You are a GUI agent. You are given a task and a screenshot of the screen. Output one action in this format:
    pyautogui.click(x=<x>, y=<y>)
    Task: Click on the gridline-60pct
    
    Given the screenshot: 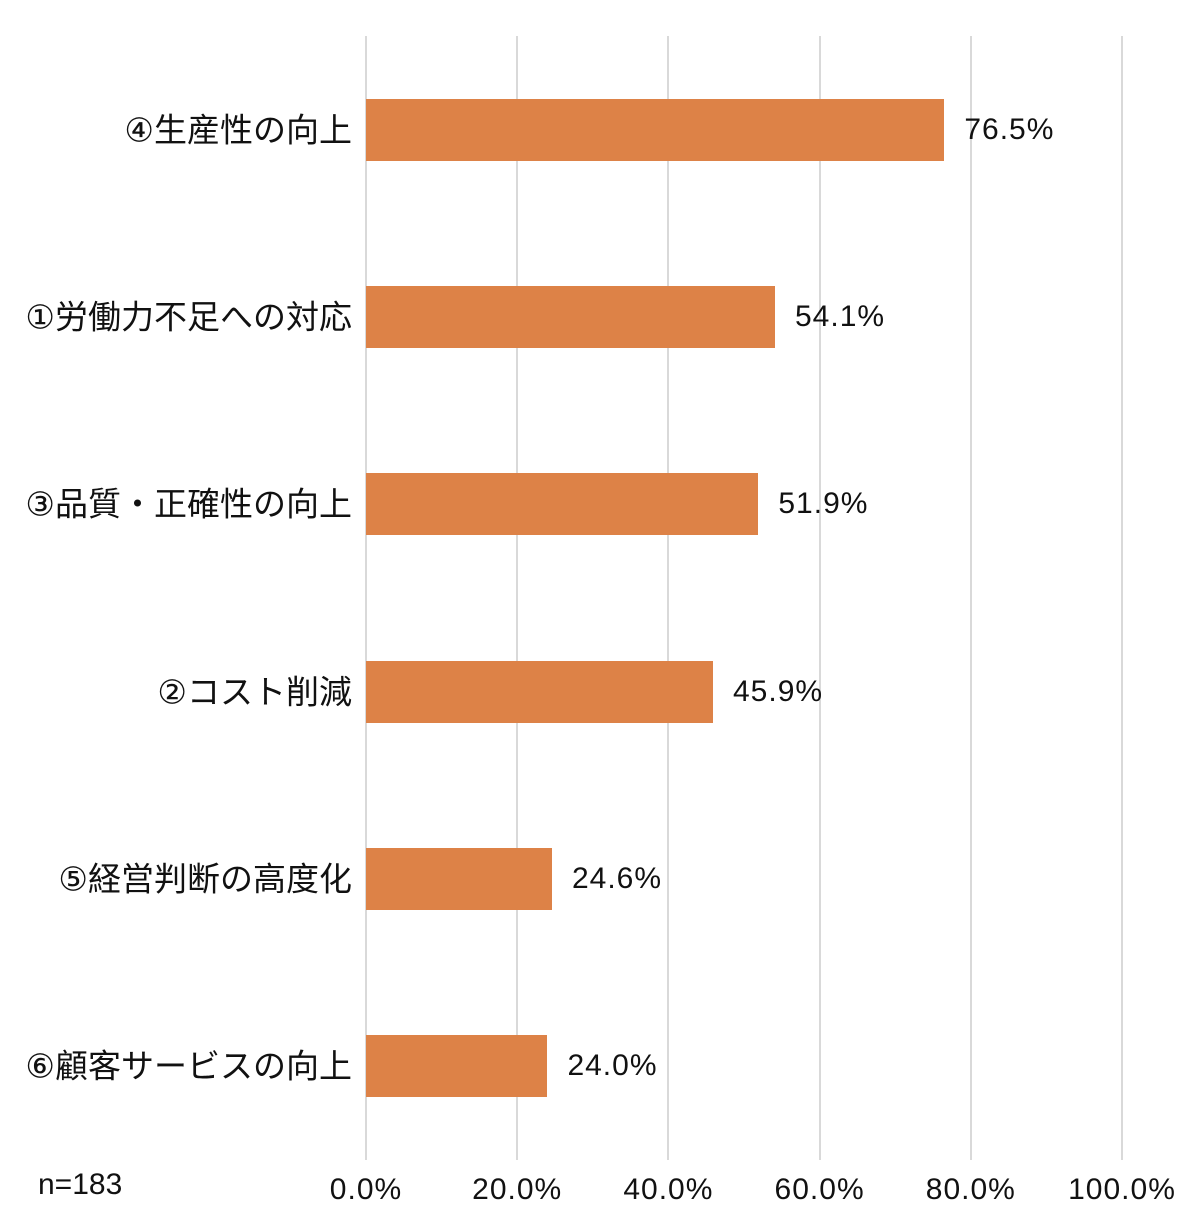 What is the action you would take?
    pyautogui.click(x=819, y=598)
    